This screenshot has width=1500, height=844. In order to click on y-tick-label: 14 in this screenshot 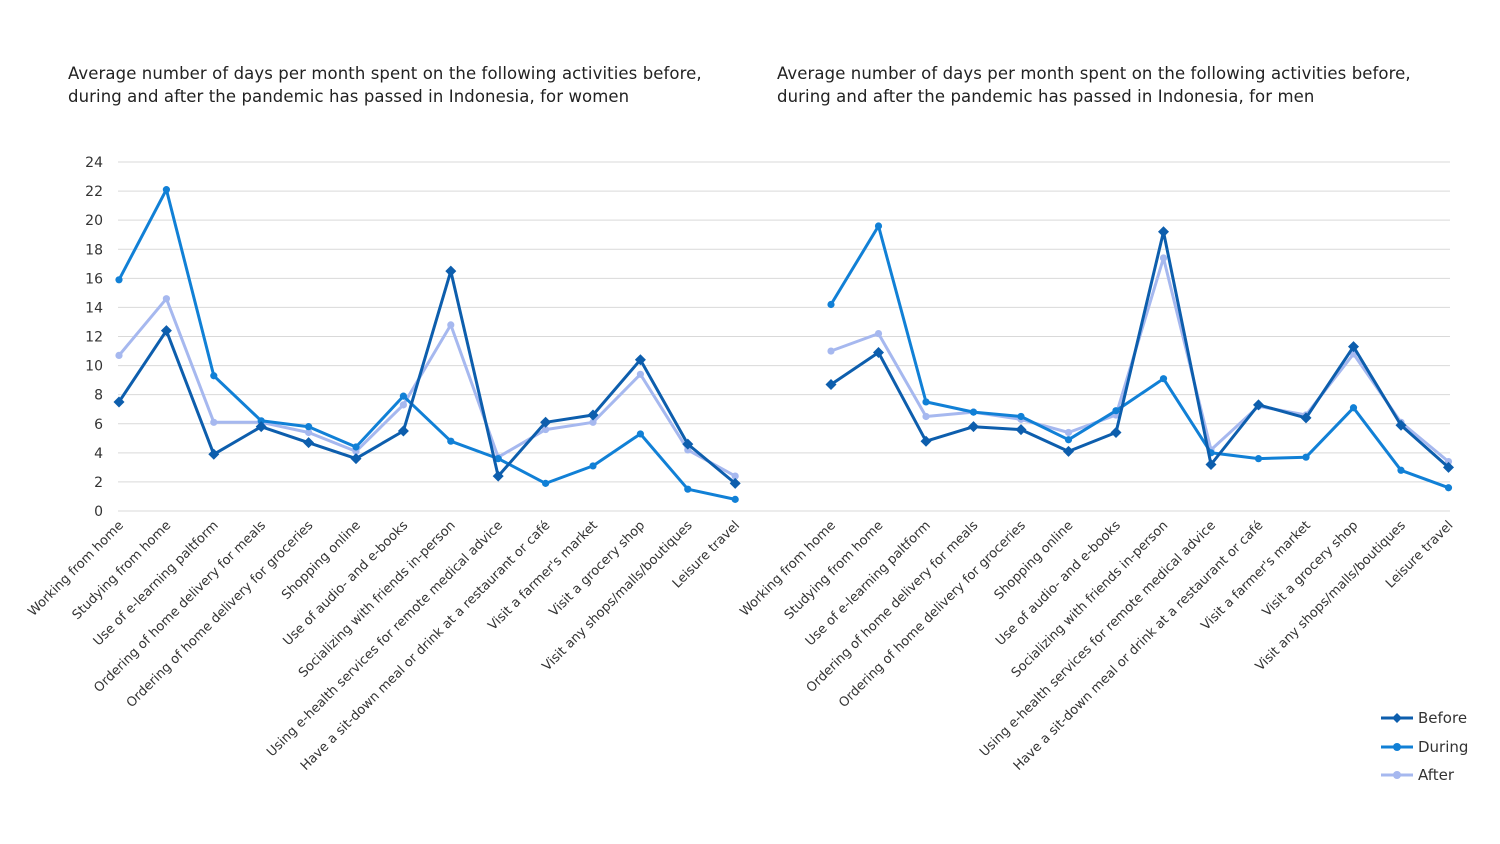, I will do `click(94, 308)`.